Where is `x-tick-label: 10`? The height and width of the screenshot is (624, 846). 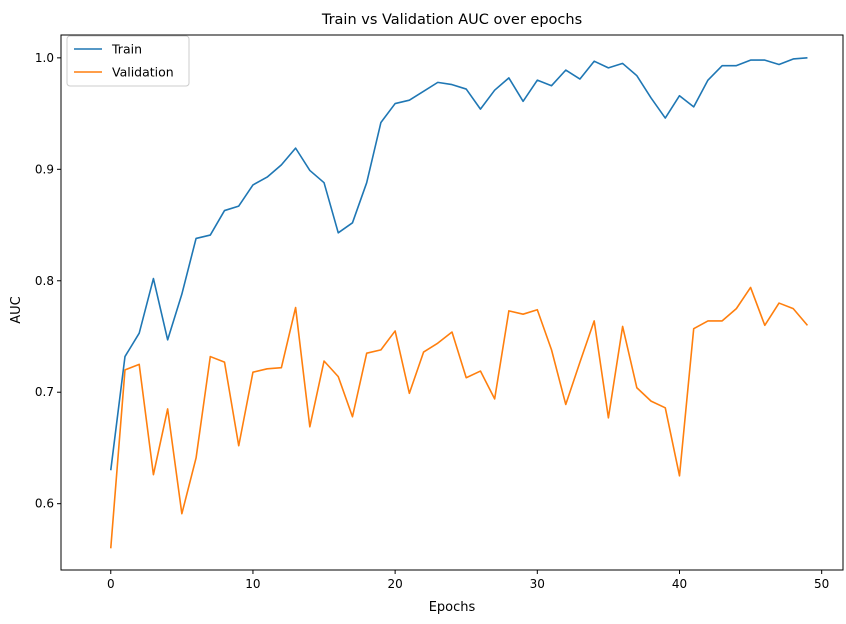
x-tick-label: 10 is located at coordinates (252, 584).